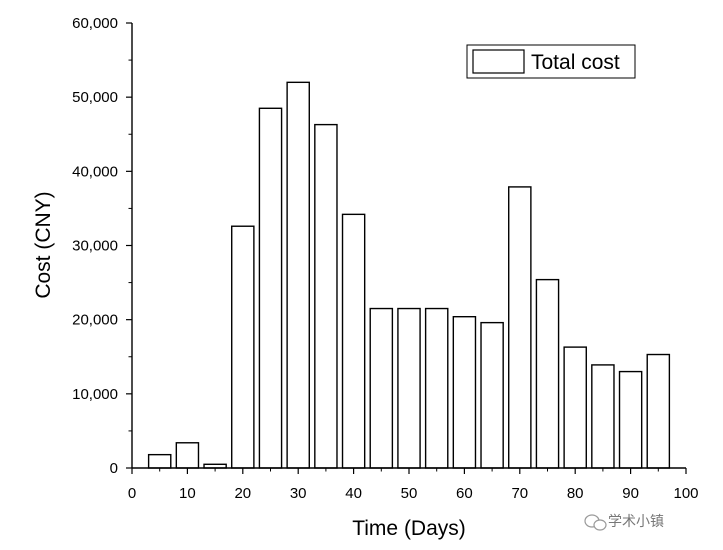 The width and height of the screenshot is (723, 550). I want to click on x-tick-label: 90, so click(630, 493).